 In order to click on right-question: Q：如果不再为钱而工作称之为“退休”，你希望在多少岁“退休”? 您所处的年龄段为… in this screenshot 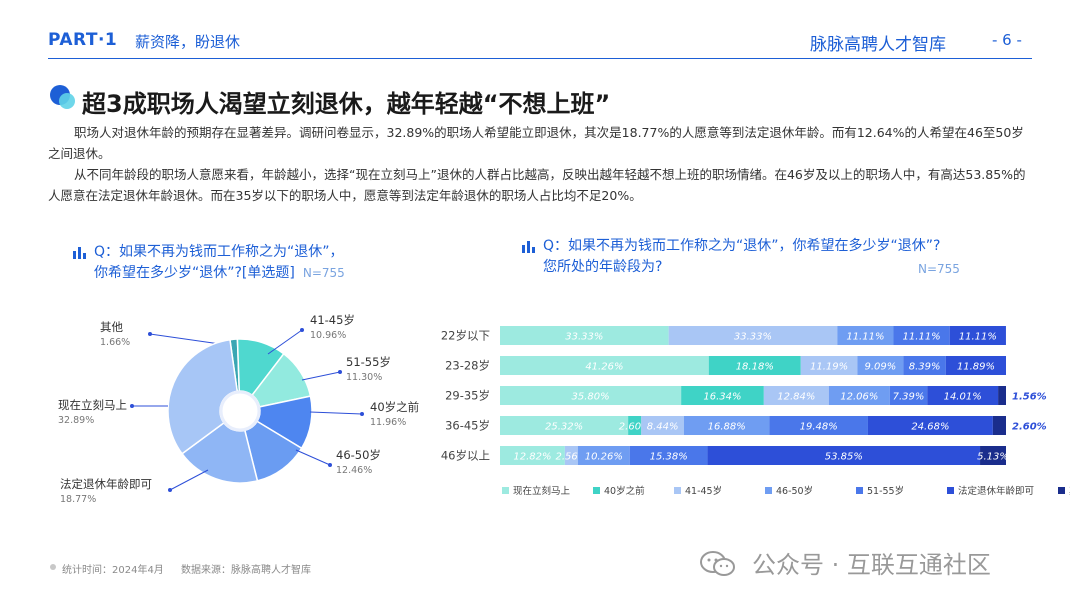, I will do `click(741, 257)`.